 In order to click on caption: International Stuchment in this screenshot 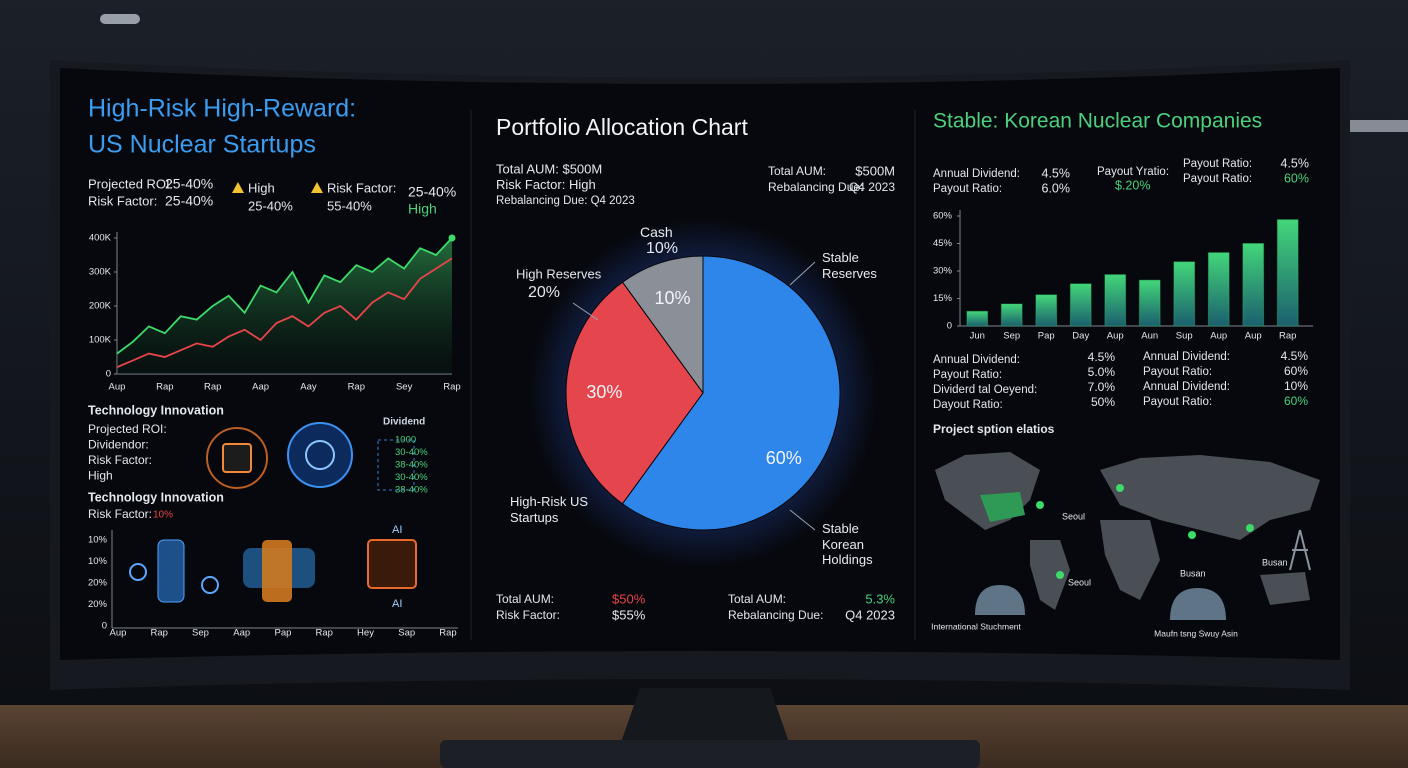, I will do `click(976, 626)`.